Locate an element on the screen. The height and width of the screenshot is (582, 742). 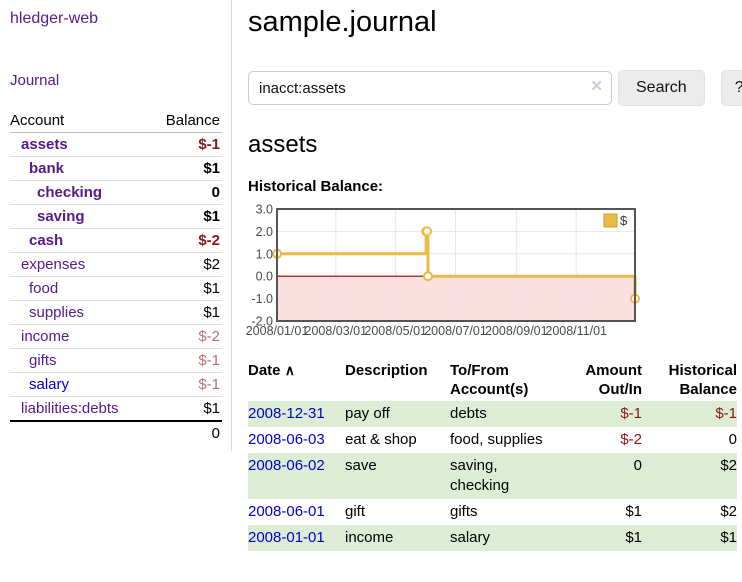
register-accounts: saving, checking is located at coordinates (480, 475).